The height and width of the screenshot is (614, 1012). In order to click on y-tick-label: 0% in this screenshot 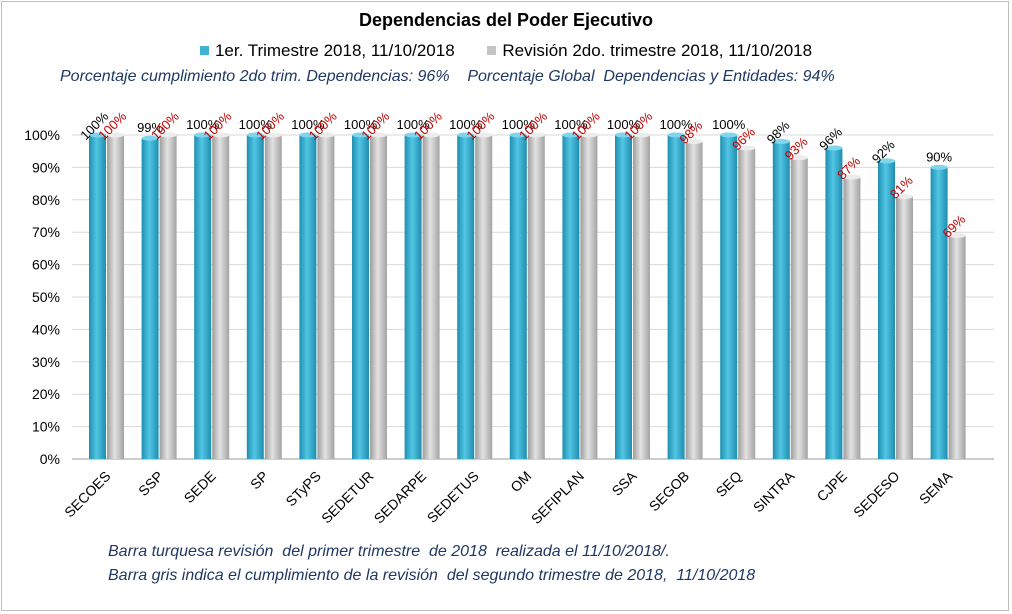, I will do `click(50, 459)`.